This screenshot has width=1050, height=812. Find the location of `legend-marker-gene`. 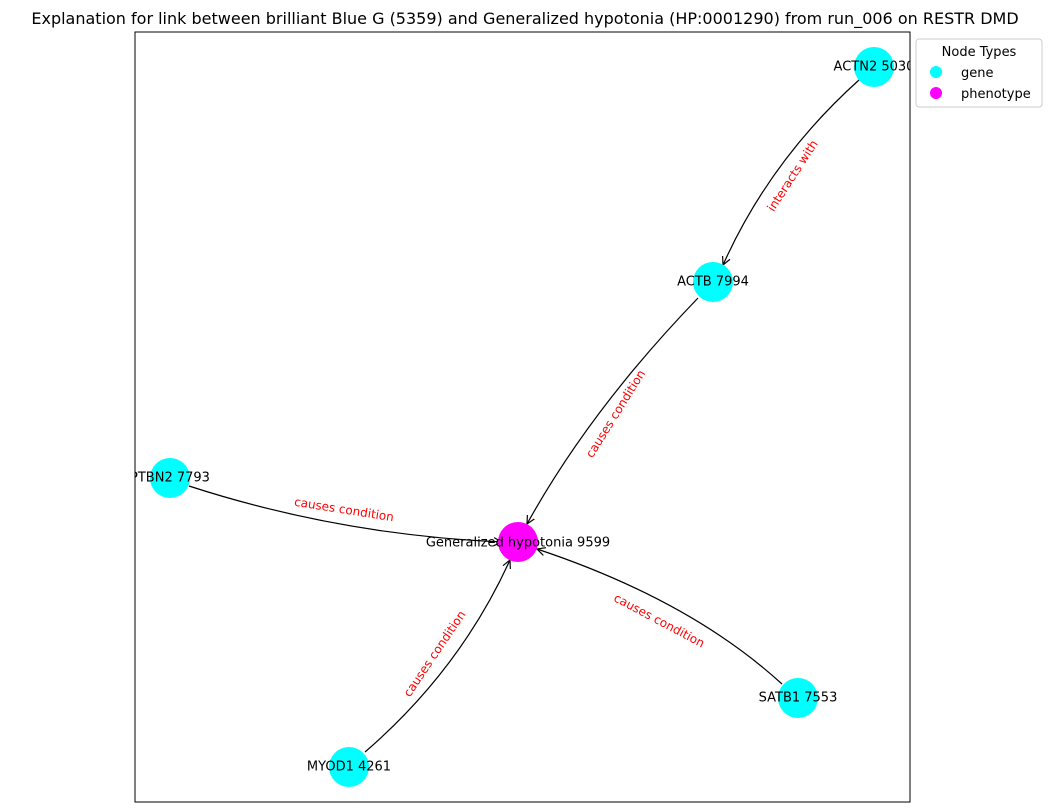

legend-marker-gene is located at coordinates (936, 72).